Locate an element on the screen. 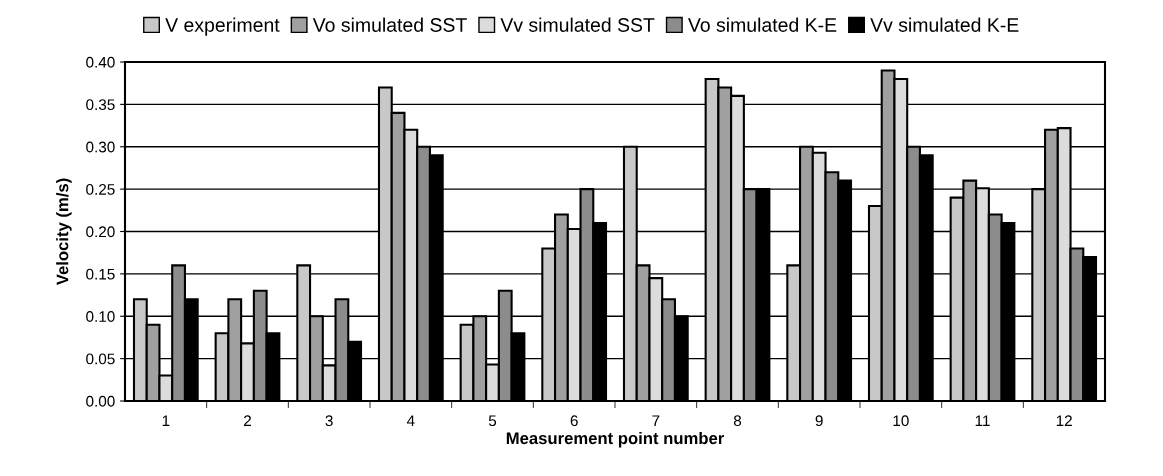 This screenshot has height=476, width=1163. y-tick-label: 0.30 is located at coordinates (100, 147).